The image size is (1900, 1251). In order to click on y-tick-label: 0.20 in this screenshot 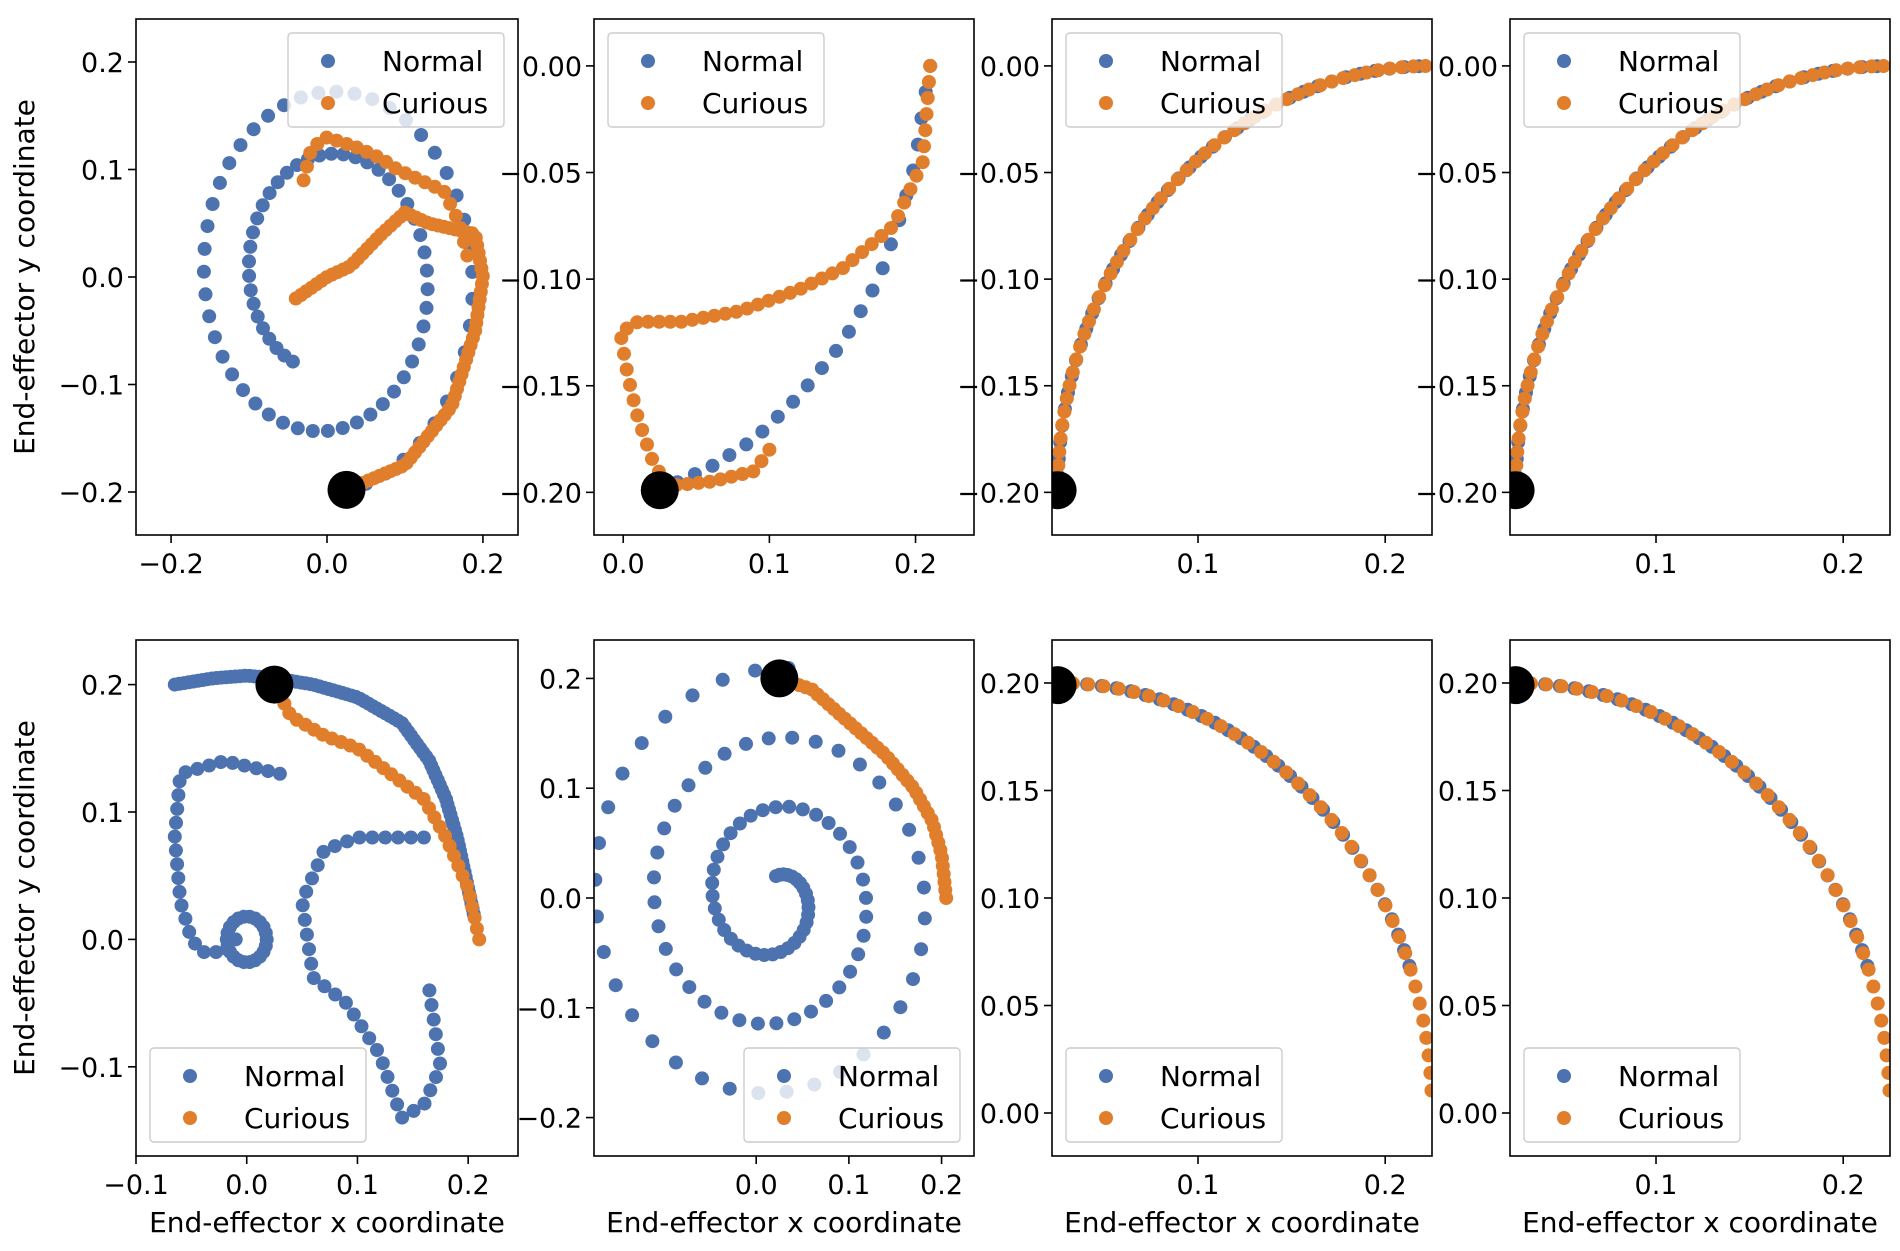, I will do `click(1010, 684)`.